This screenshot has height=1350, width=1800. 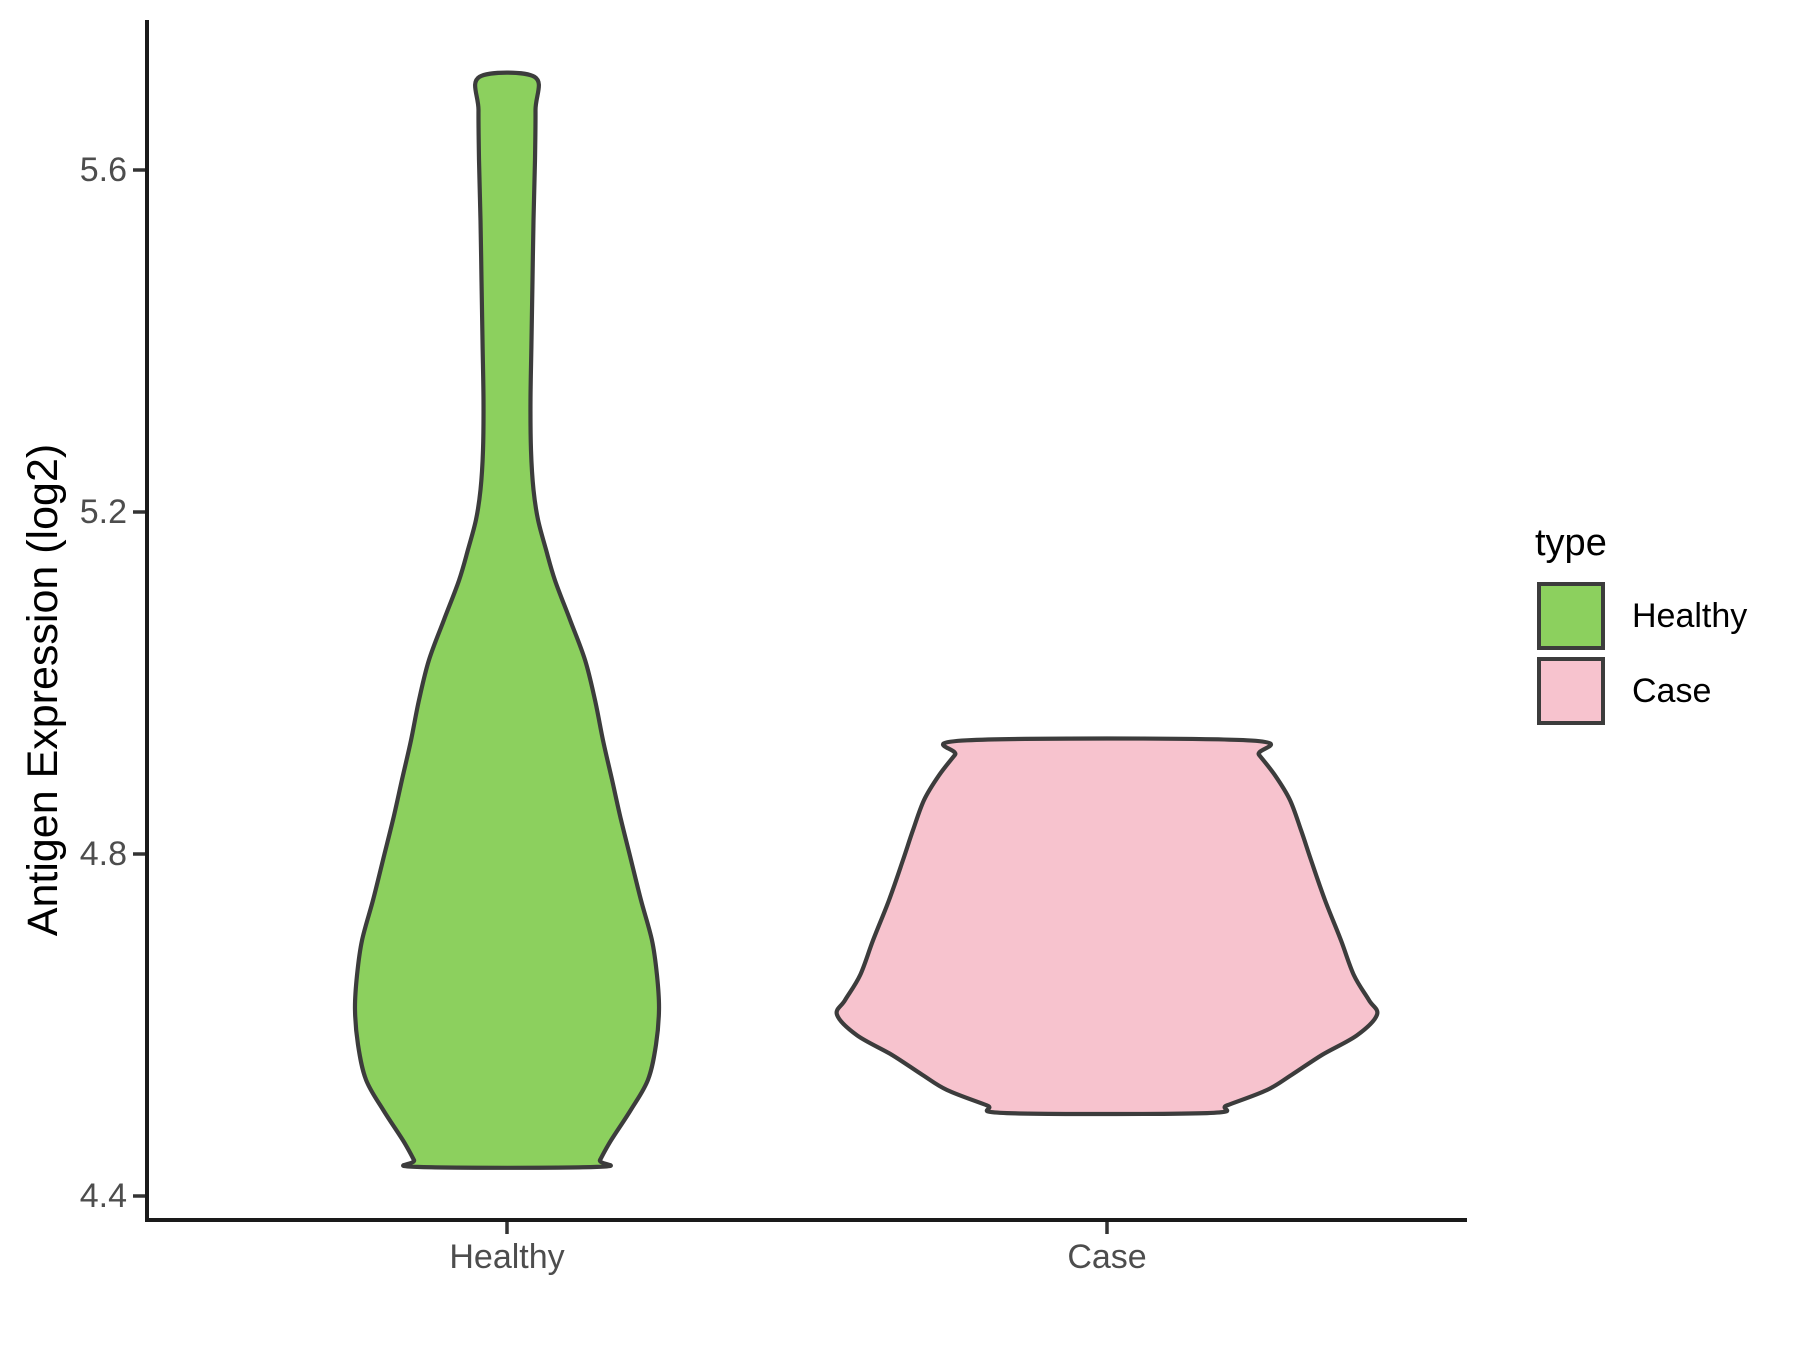 What do you see at coordinates (1571, 616) in the screenshot?
I see `legend-key-healthy-swatch` at bounding box center [1571, 616].